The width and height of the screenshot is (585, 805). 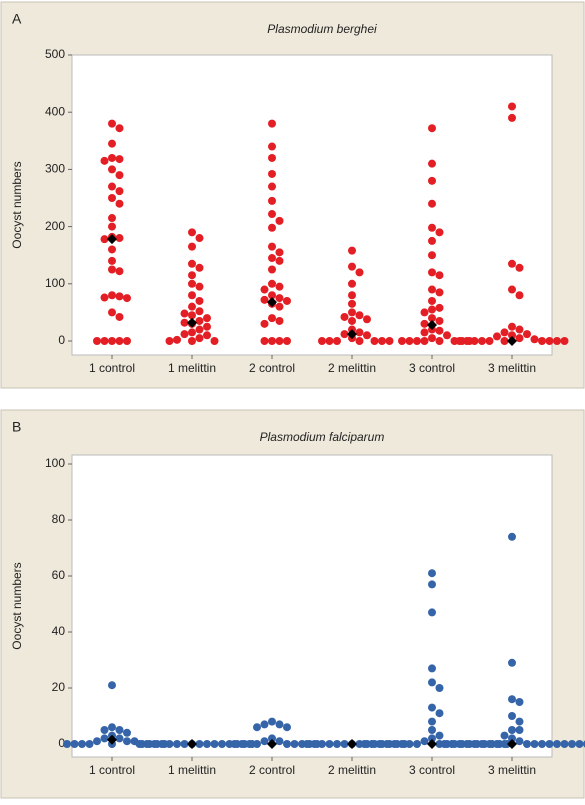 What do you see at coordinates (59, 631) in the screenshot?
I see `y-tick-label: 40` at bounding box center [59, 631].